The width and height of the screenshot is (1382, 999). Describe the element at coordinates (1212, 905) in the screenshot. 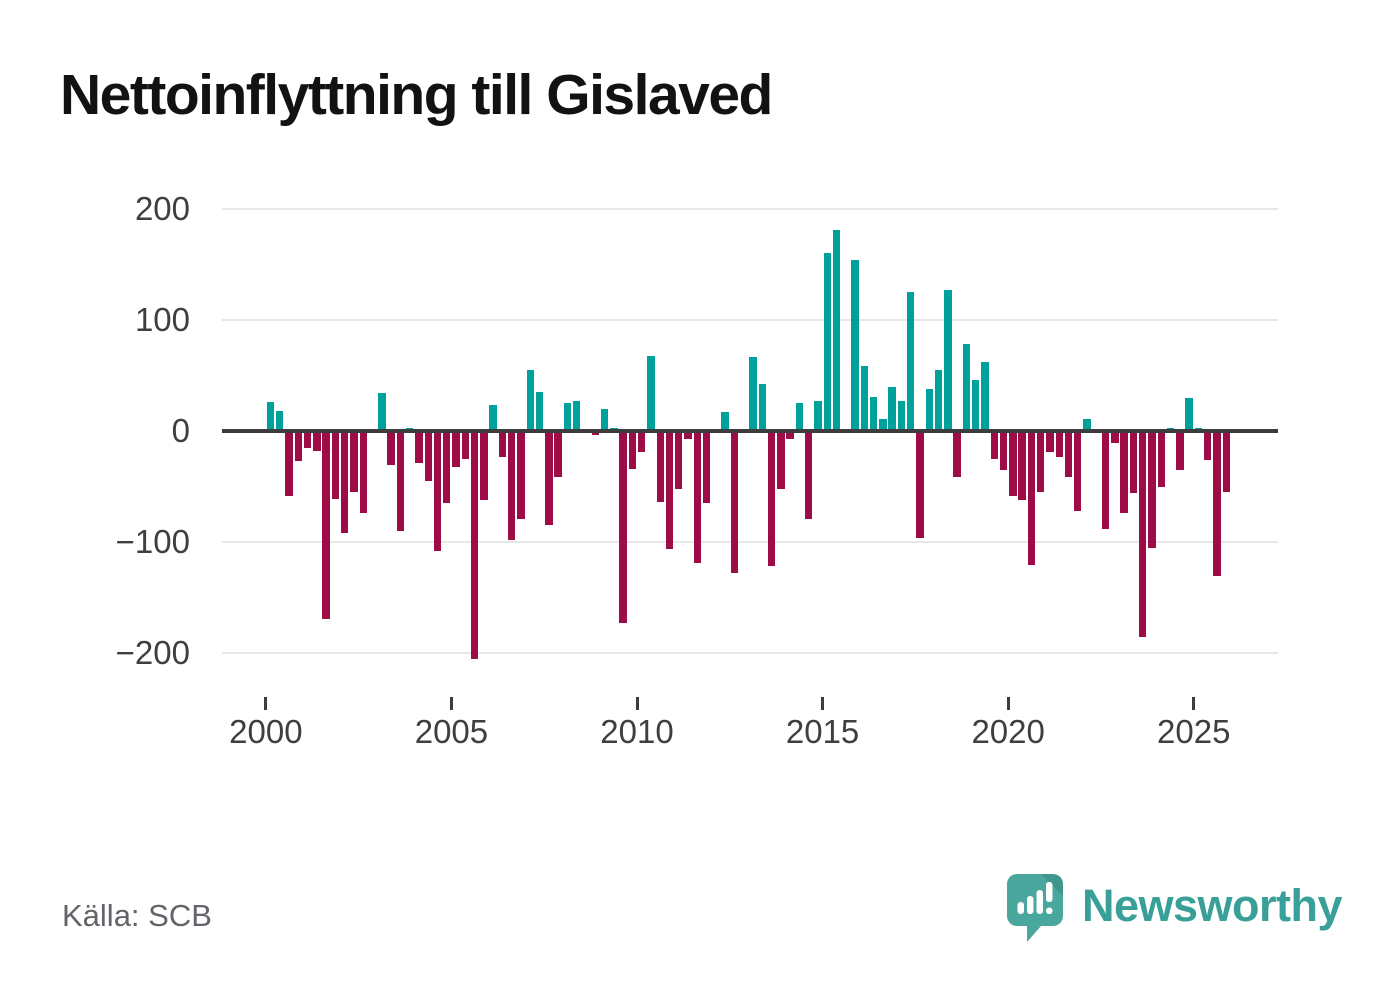

I see `newsworthy-logo-text: Newsworthy` at that location.